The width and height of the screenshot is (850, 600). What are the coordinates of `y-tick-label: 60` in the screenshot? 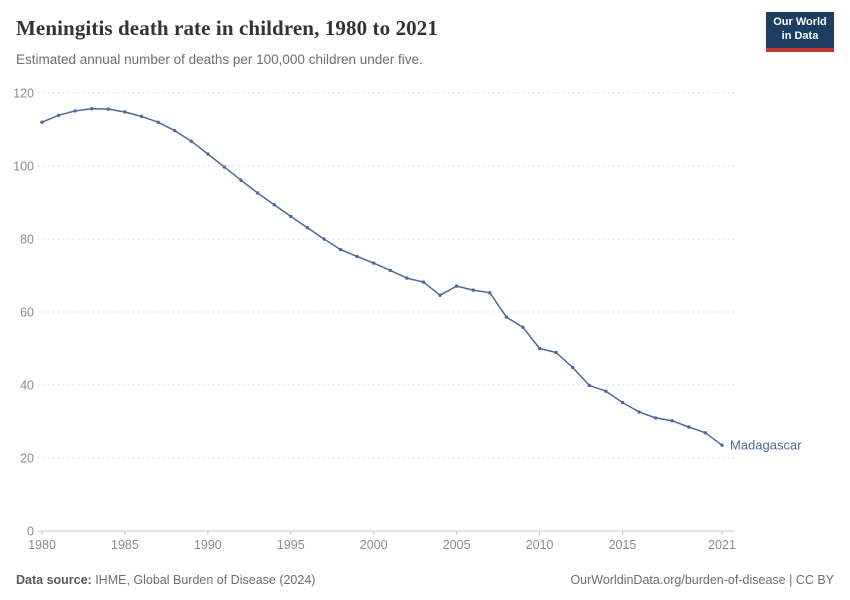 It's located at (27, 313).